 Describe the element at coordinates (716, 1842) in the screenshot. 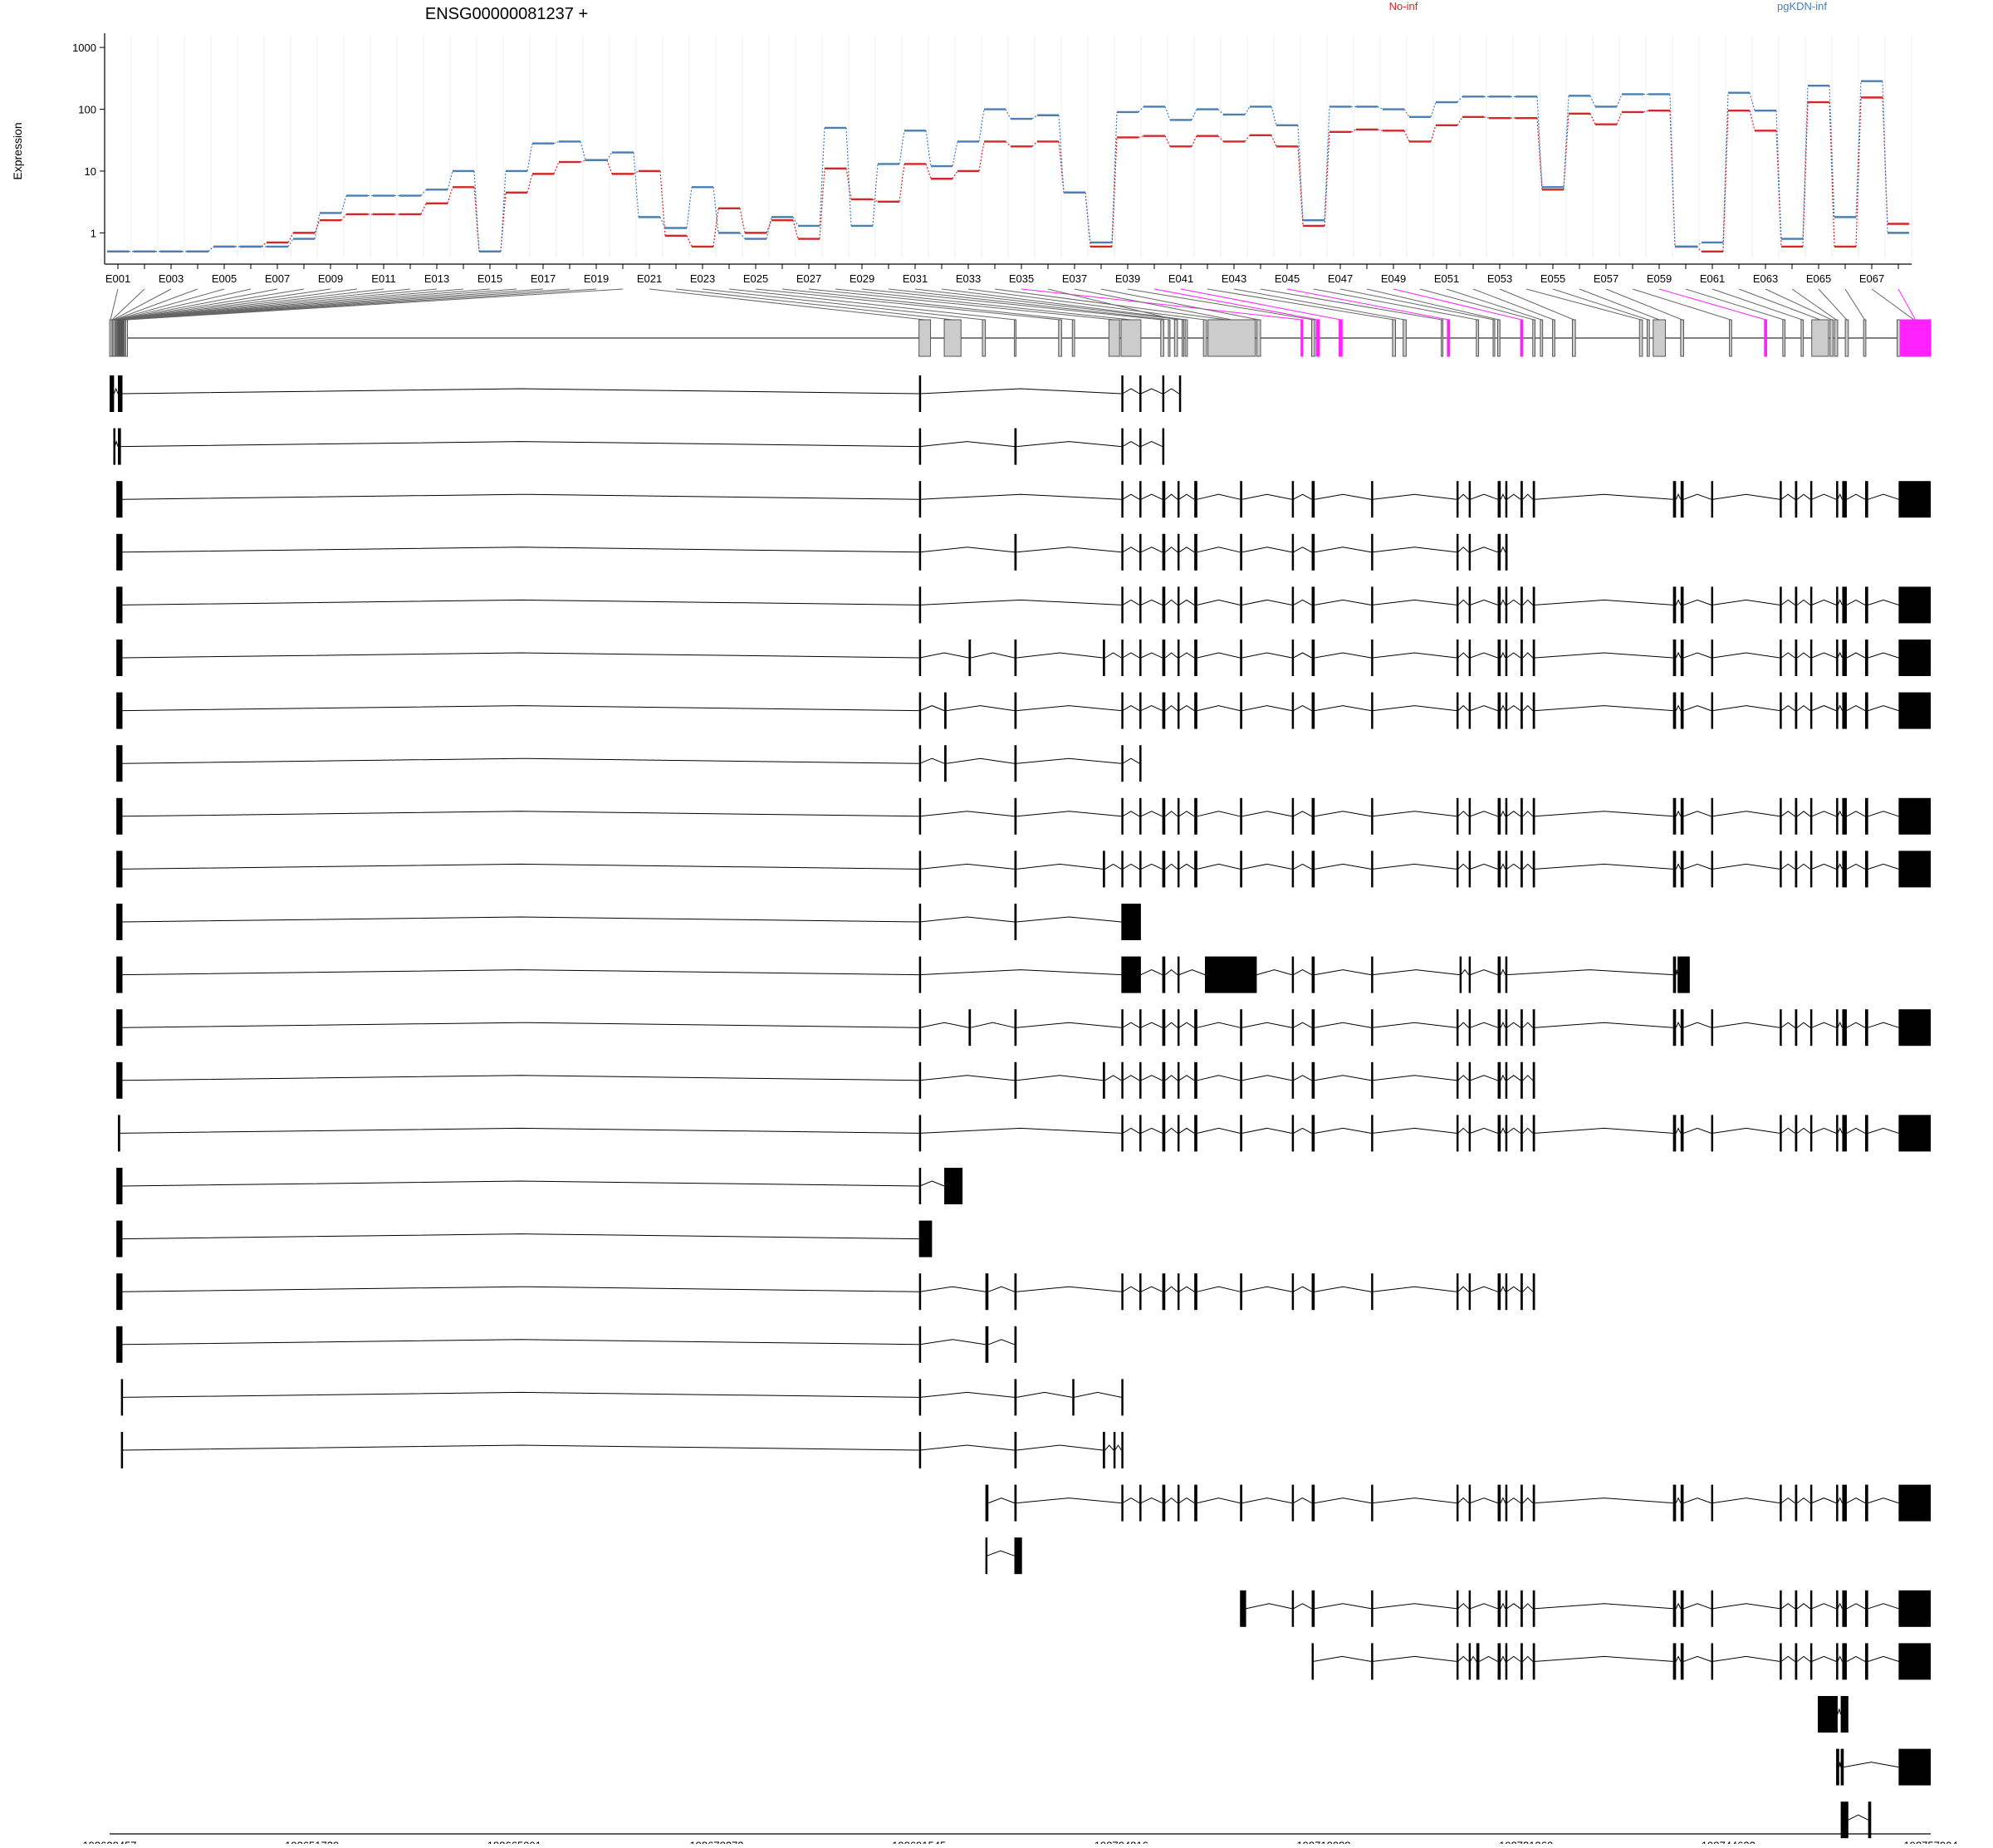

I see `genomic-tick-label: 198678273` at that location.